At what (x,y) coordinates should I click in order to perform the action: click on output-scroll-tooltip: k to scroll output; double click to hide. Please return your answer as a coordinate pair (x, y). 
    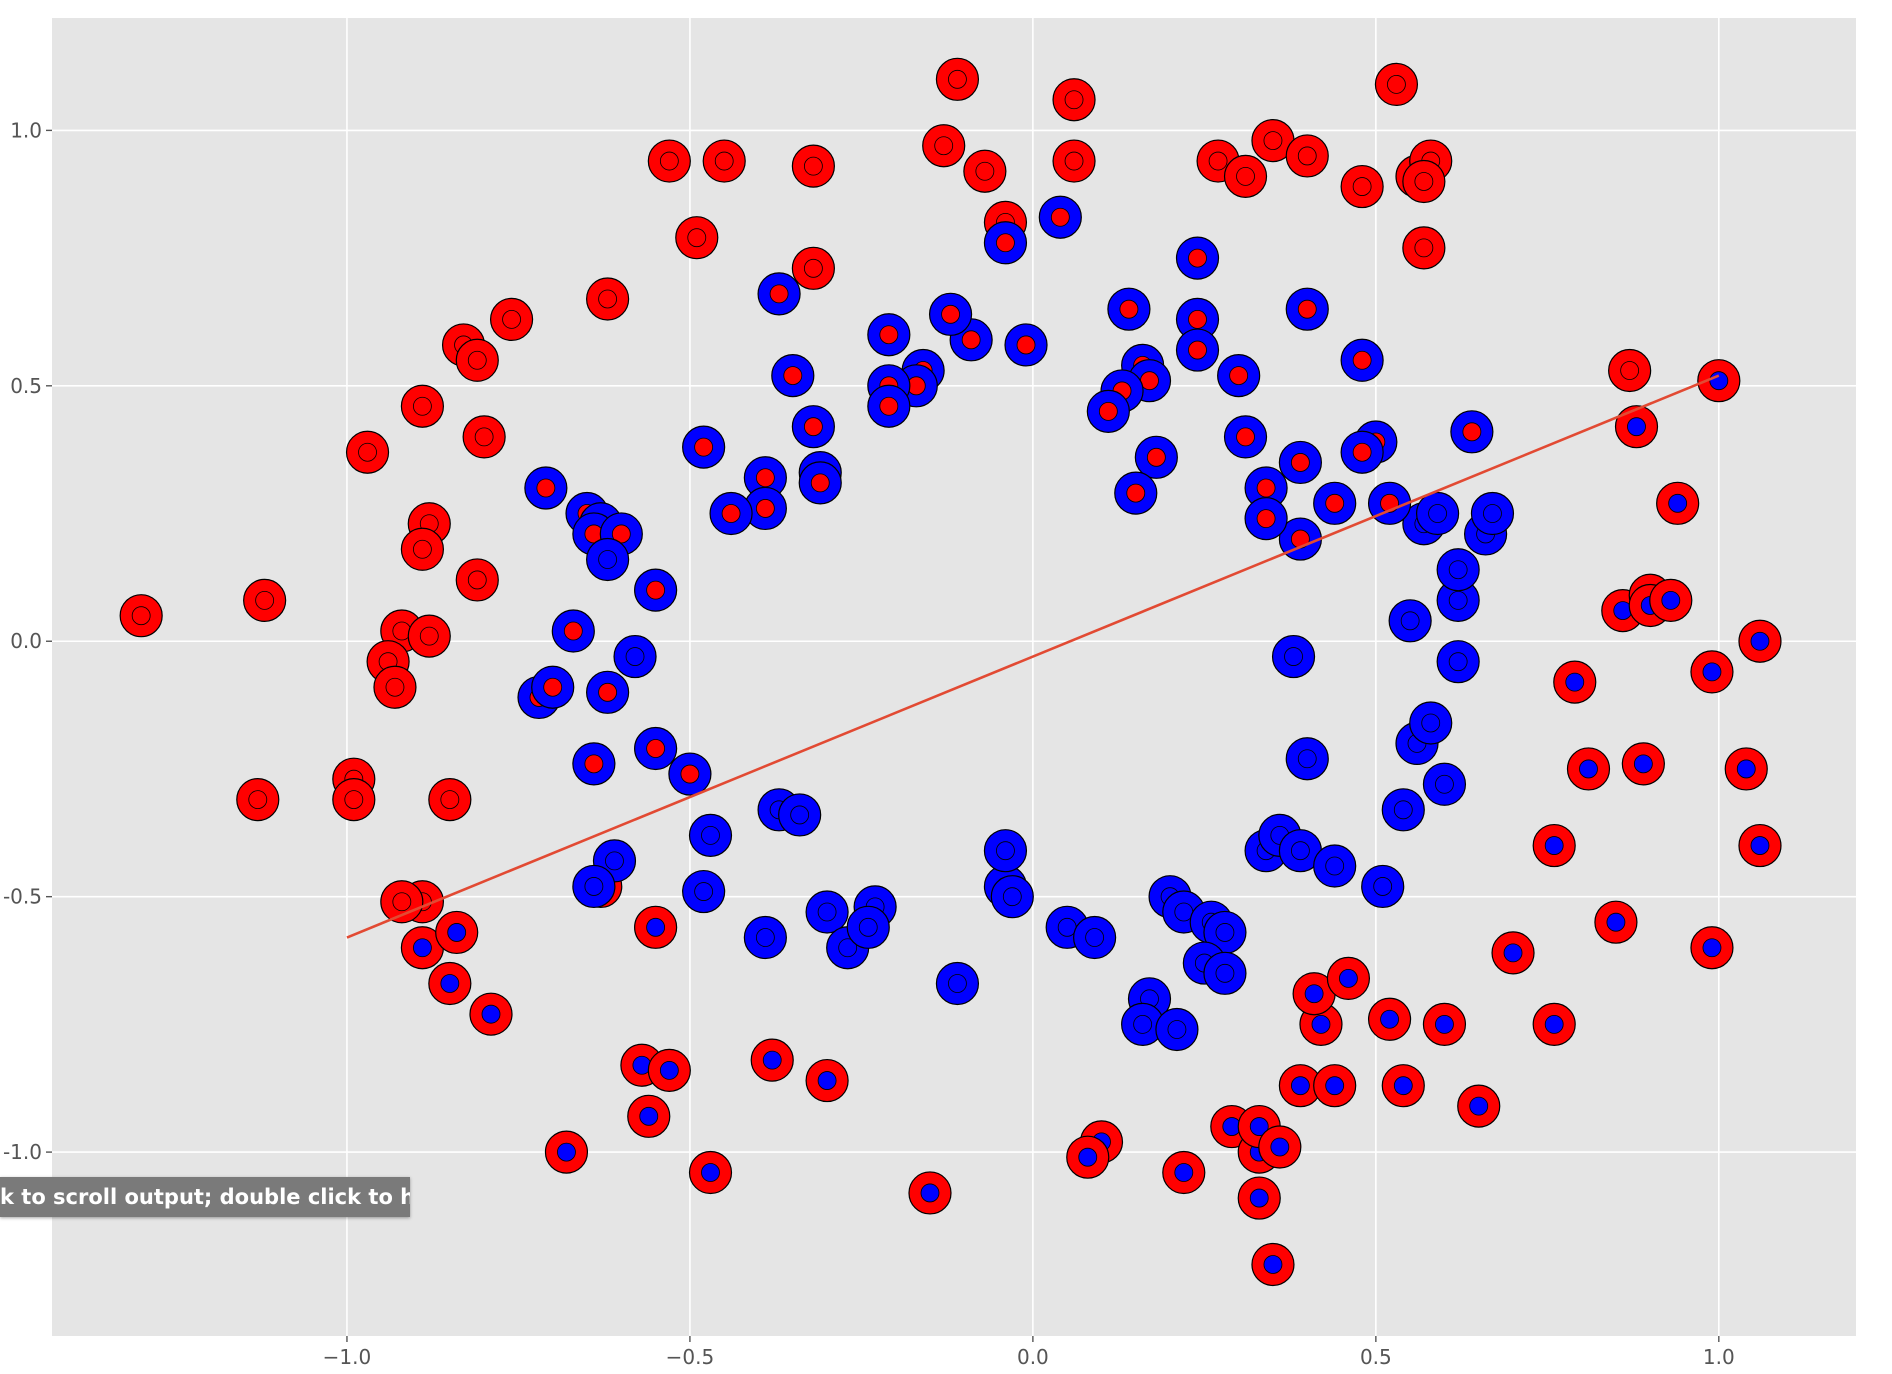
    Looking at the image, I should click on (205, 1197).